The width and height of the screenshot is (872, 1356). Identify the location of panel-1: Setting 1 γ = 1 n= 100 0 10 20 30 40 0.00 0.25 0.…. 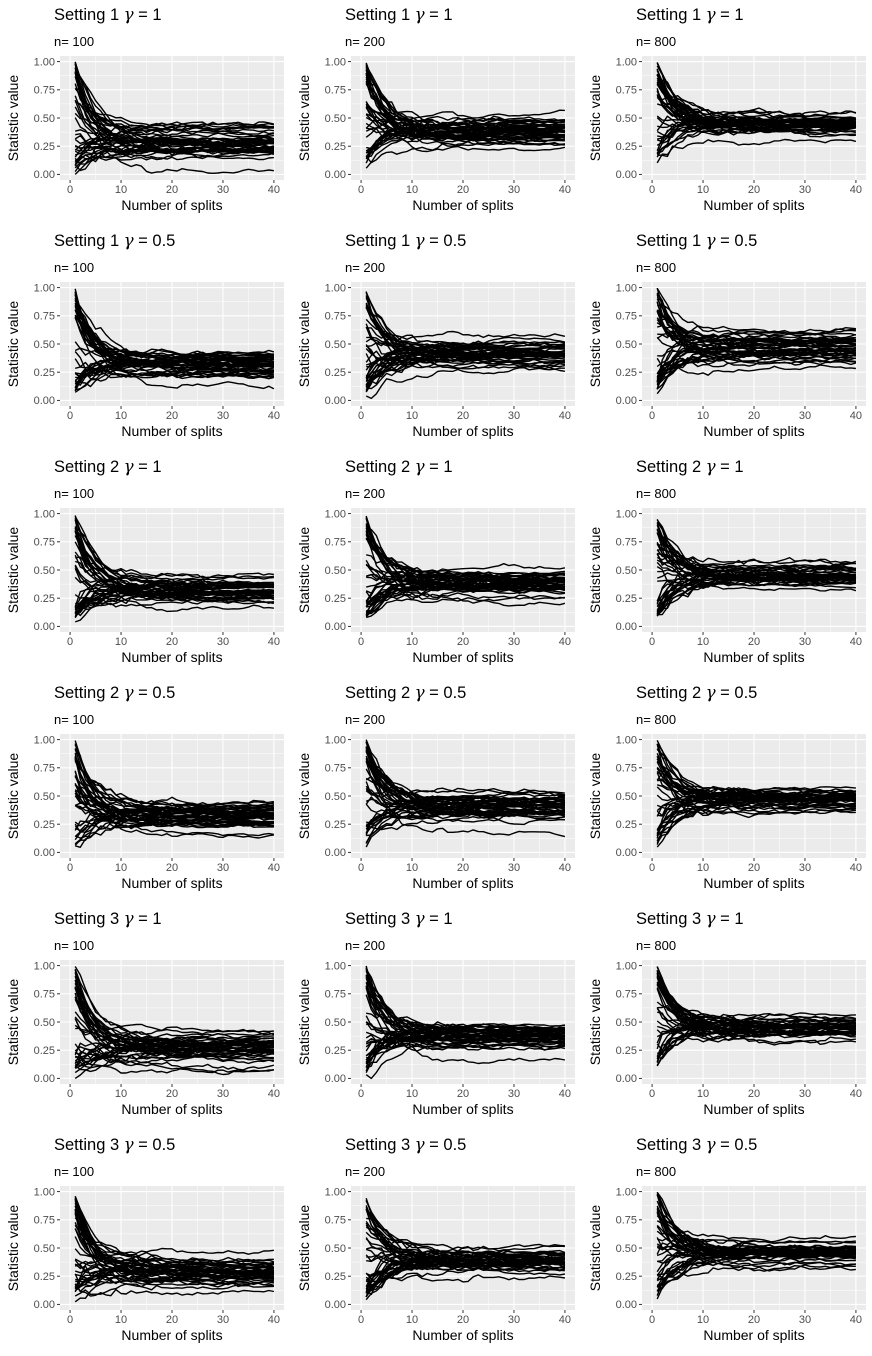
(144, 109).